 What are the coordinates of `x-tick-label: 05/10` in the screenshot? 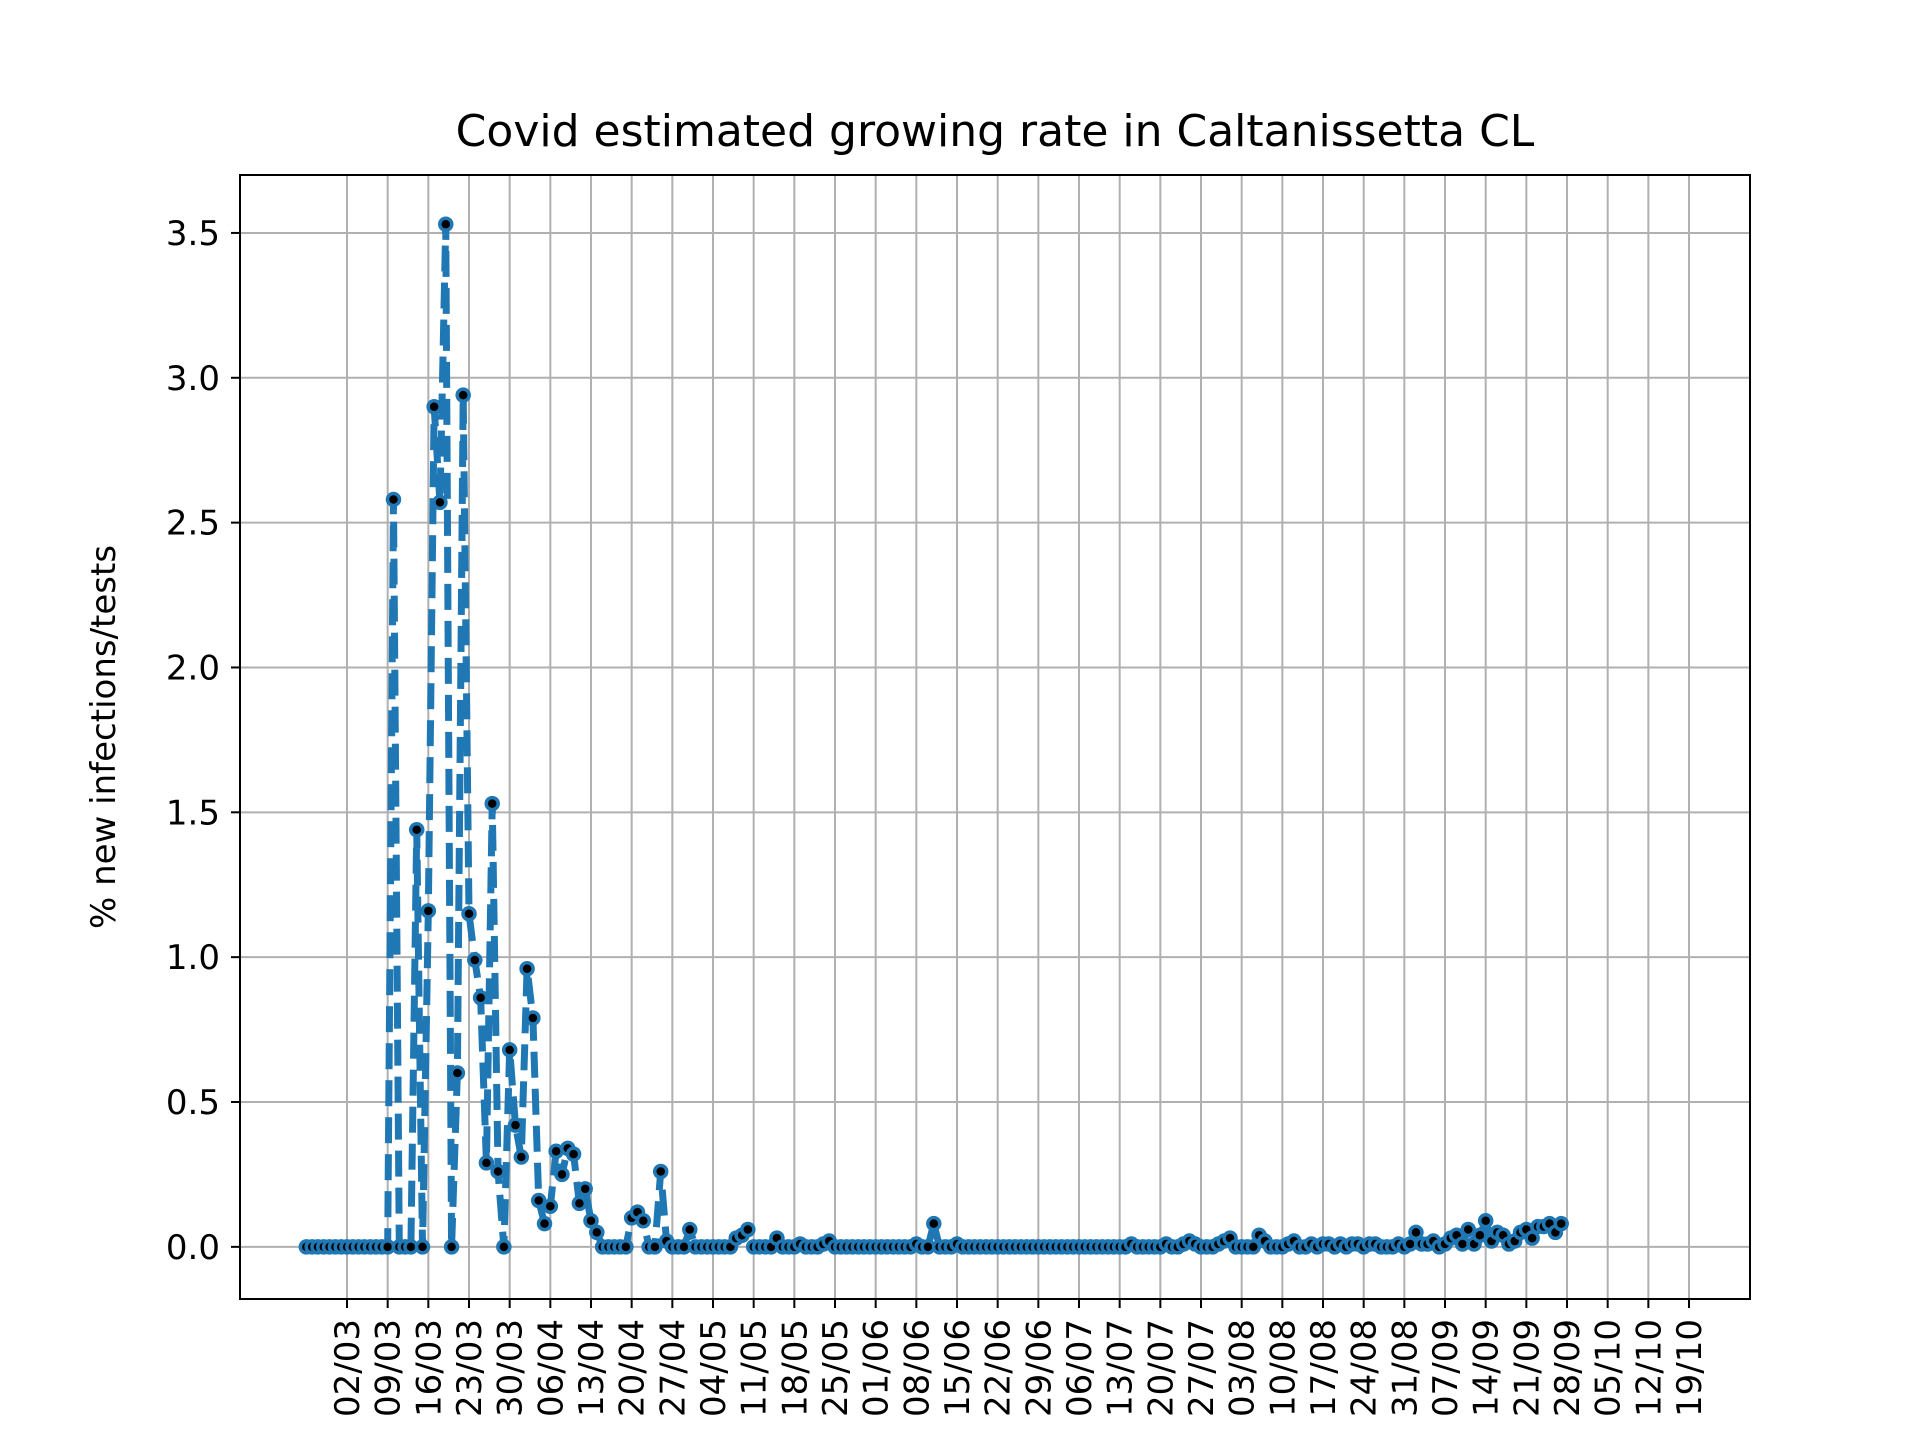 It's located at (1609, 1368).